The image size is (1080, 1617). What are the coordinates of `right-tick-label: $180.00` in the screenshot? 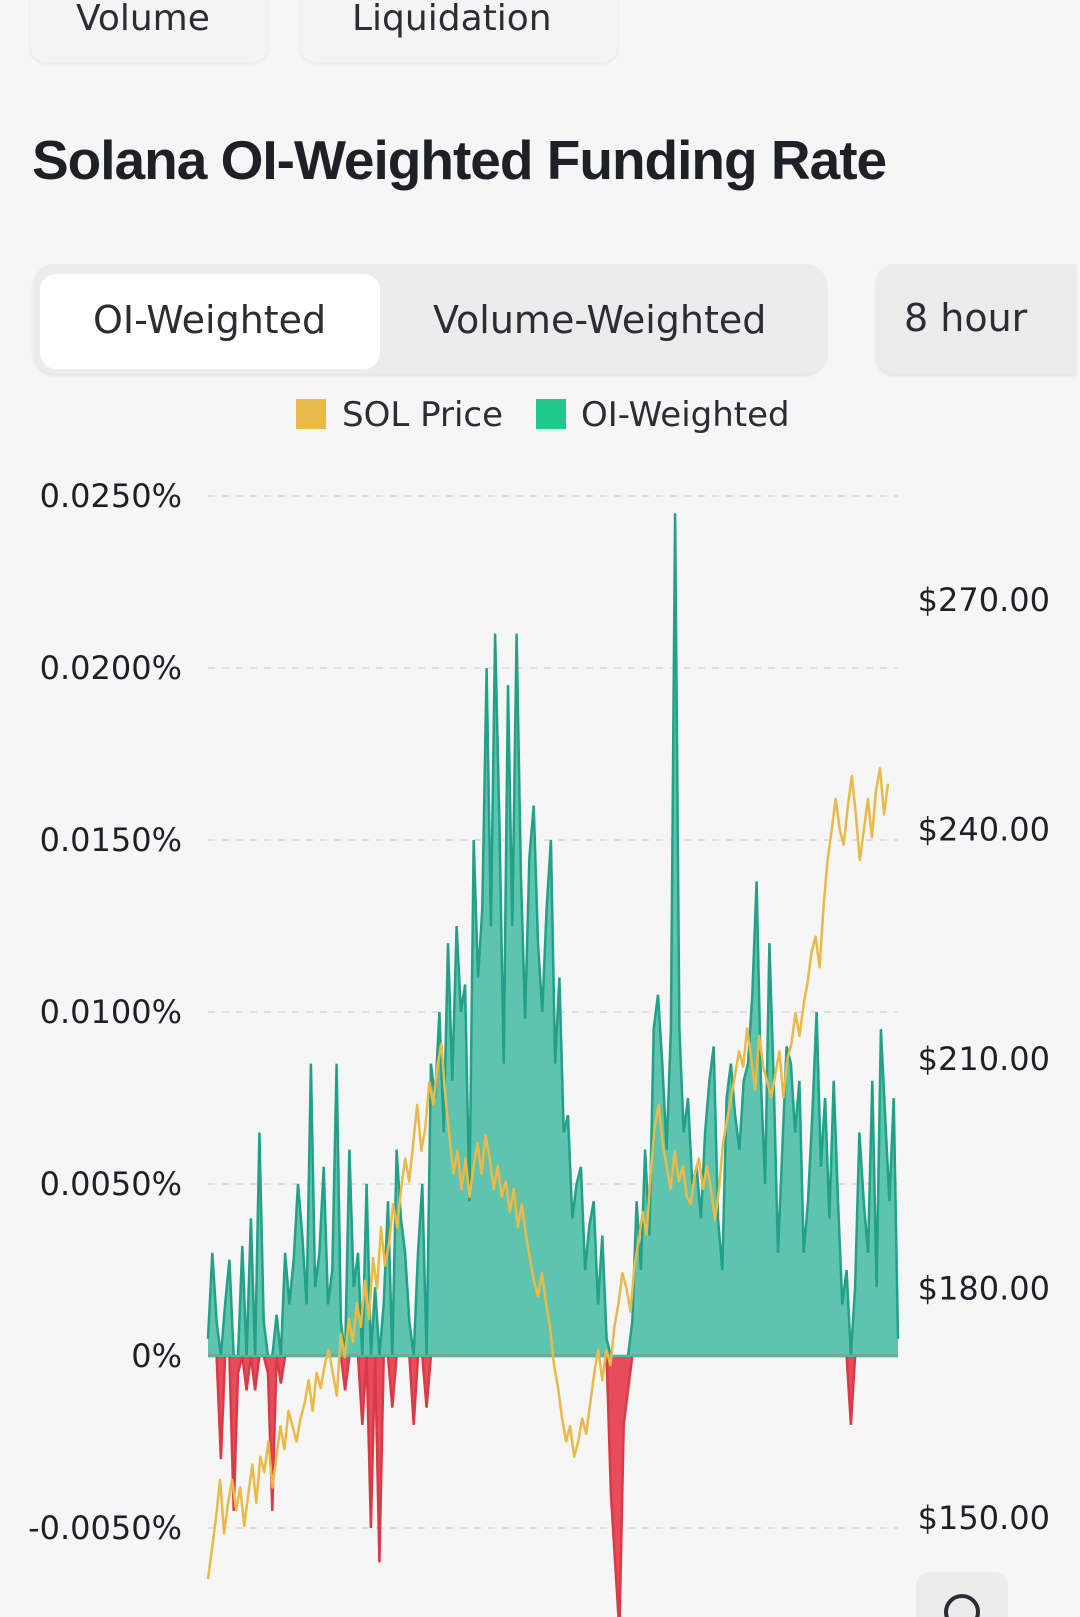 It's located at (984, 1289).